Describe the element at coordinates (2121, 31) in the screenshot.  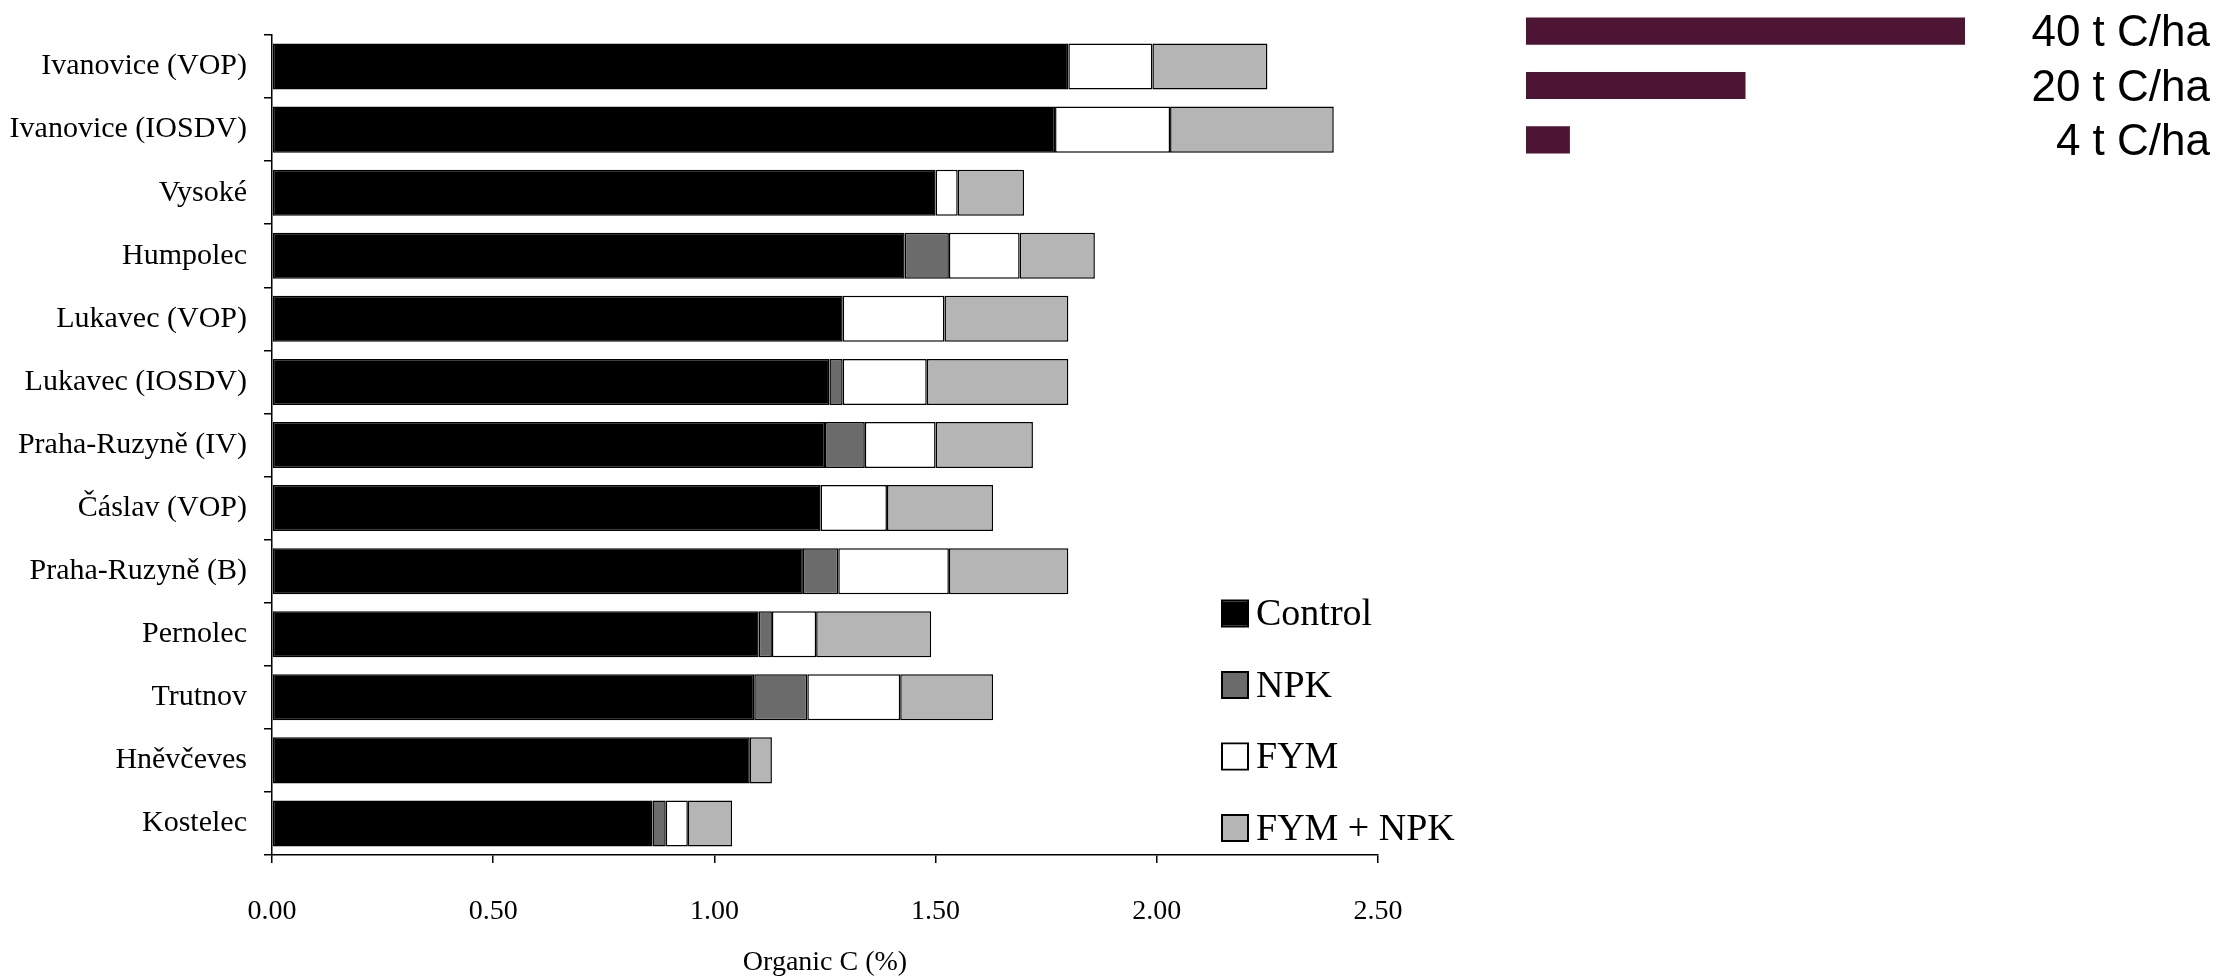
I see `data-label: 40 t C/ha` at that location.